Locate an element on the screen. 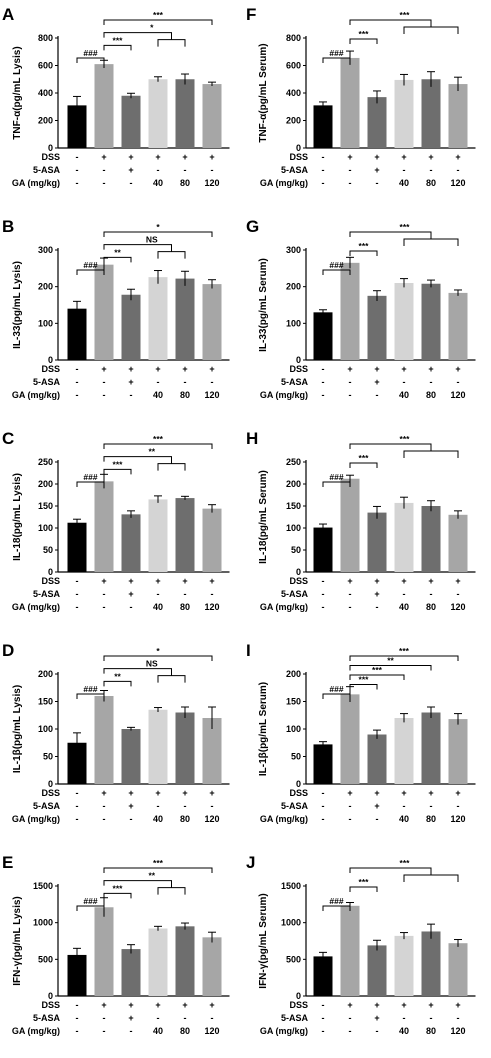 Image resolution: width=491 pixels, height=1058 pixels. significance-label: ** is located at coordinates (117, 676).